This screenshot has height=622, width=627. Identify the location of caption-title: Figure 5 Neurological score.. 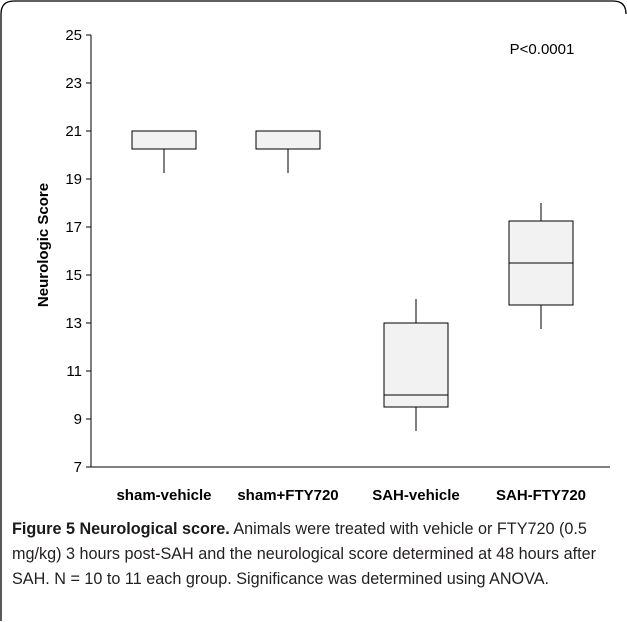
(121, 529).